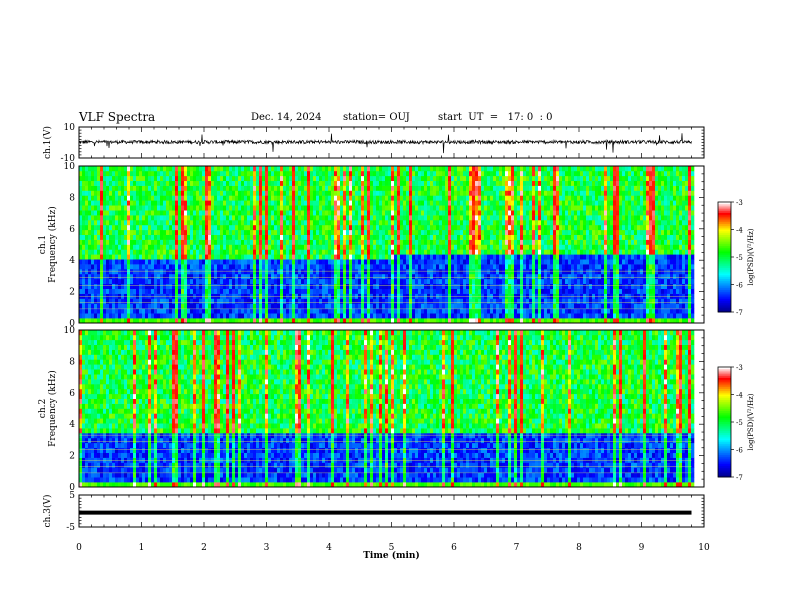 This screenshot has width=792, height=612. I want to click on ch3-waveform-panel: 5 -5 ch.3(V), so click(373, 512).